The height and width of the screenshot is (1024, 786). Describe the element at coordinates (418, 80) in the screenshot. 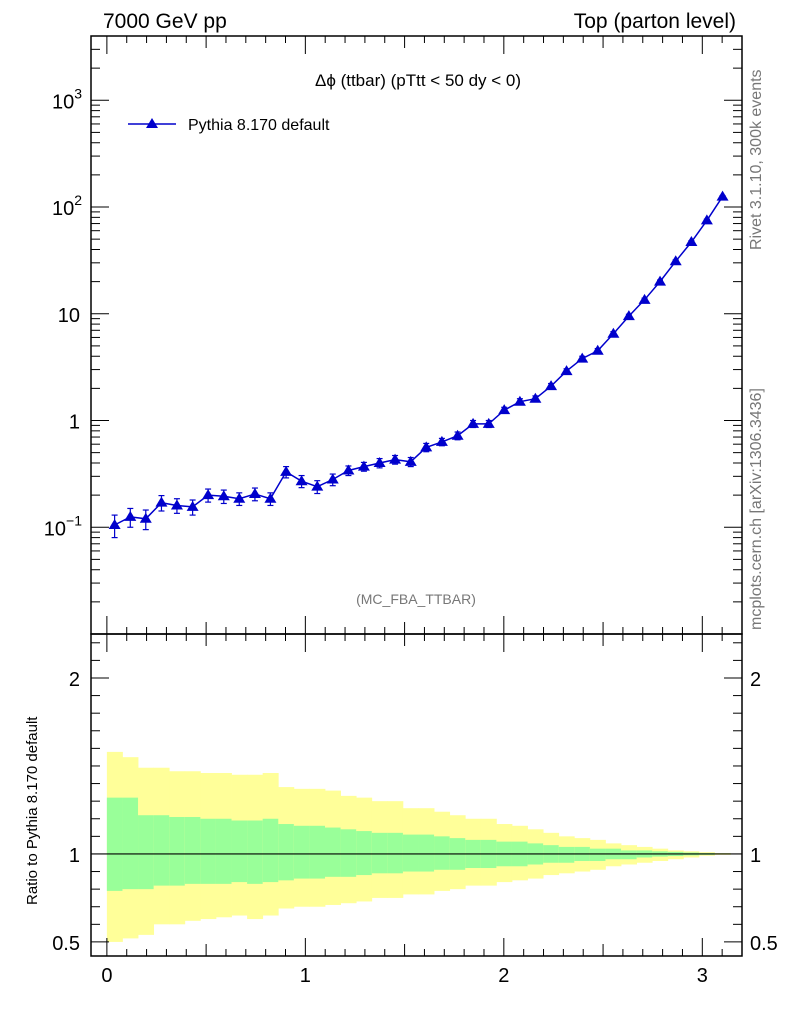

I see `chart-title: Δϕ (ttbar) (pTtt < 50 dy < 0)` at that location.